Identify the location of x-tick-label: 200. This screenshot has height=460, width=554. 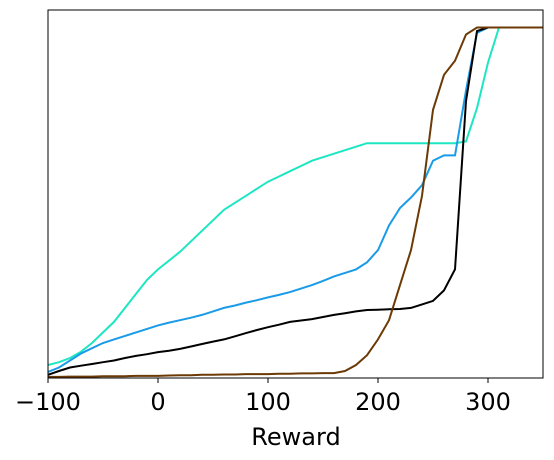
(378, 402).